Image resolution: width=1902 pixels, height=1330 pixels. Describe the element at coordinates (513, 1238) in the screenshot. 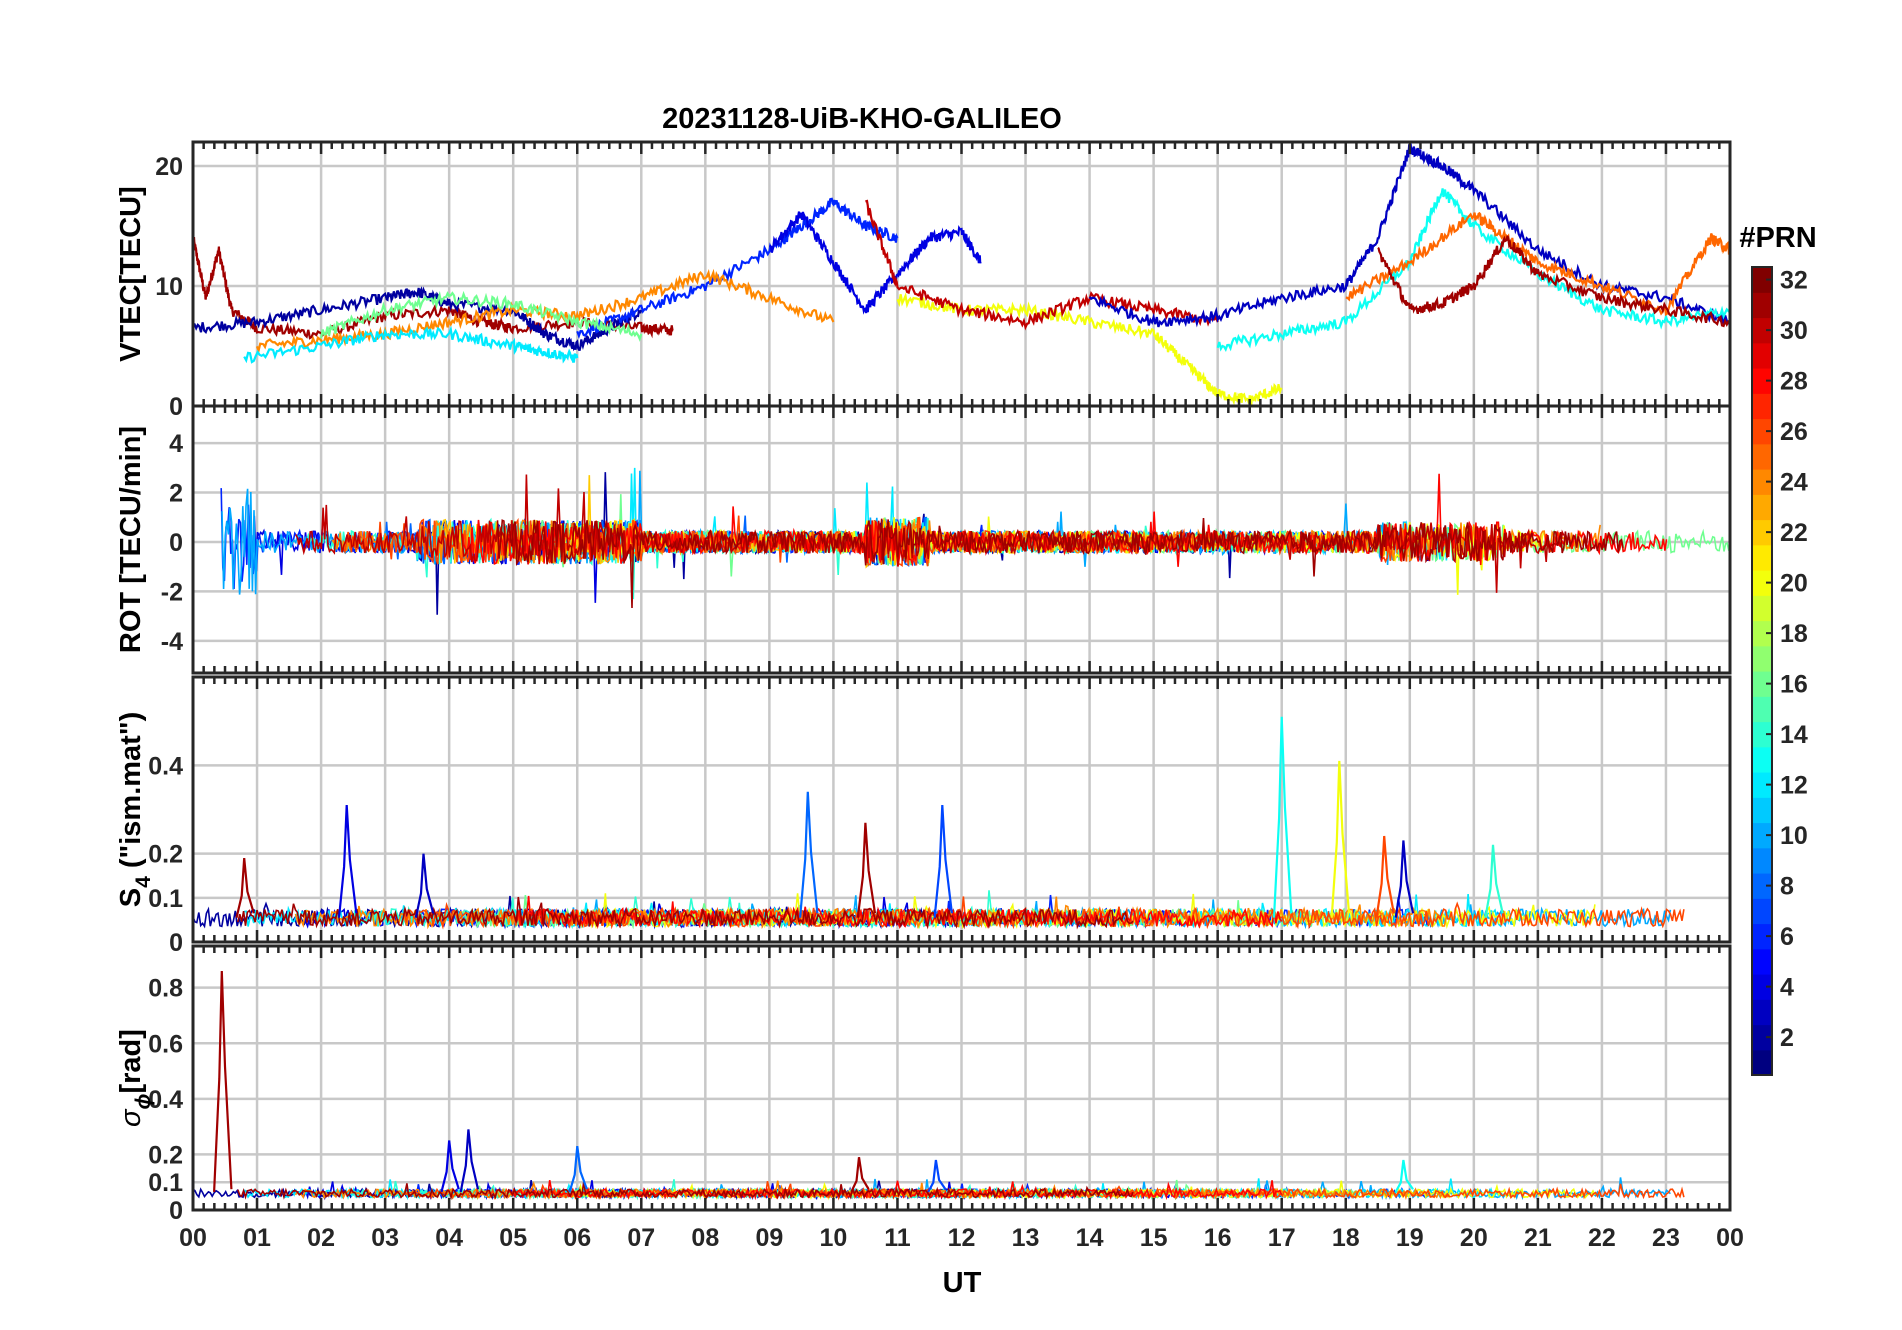

I see `x-tick-label: 05` at that location.